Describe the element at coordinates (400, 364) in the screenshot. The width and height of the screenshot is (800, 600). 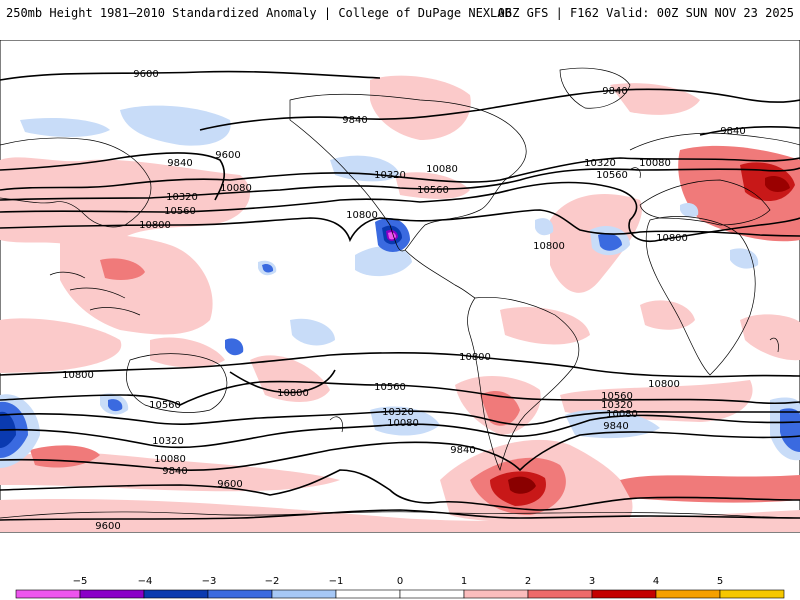
I see `contour-10800-south` at that location.